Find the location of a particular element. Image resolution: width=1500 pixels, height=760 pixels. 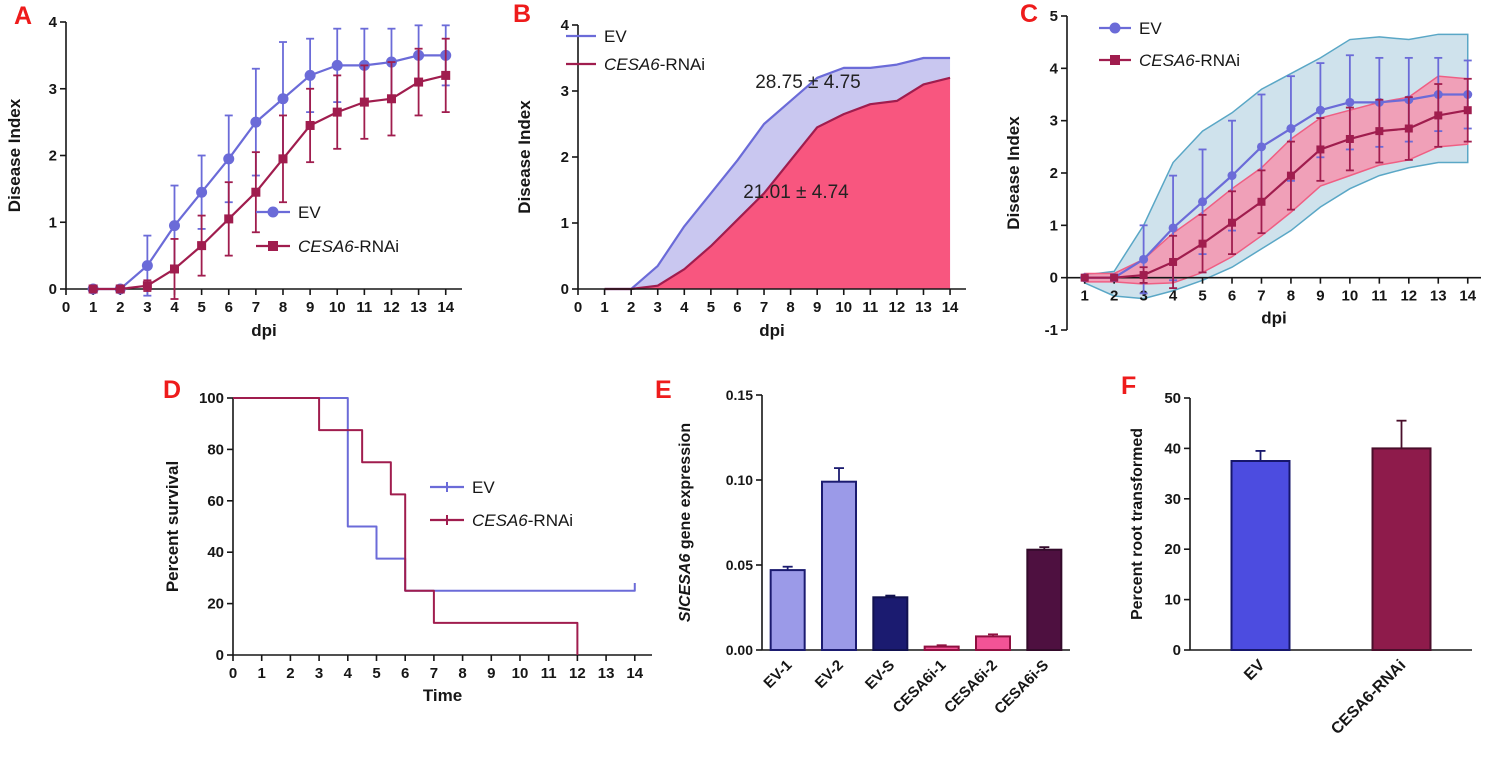

svg-text: 0.05 is located at coordinates (739, 565).